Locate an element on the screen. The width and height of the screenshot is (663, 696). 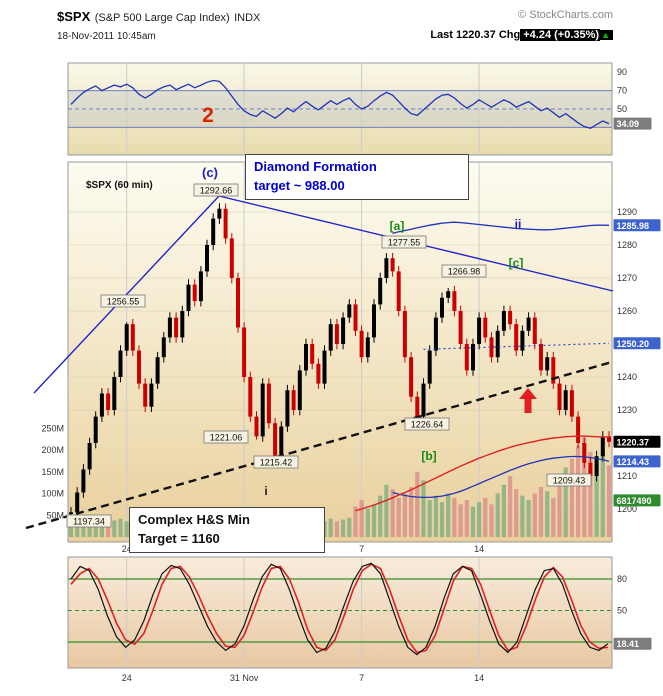
price-label-text: 1292.66 is located at coordinates (216, 191).